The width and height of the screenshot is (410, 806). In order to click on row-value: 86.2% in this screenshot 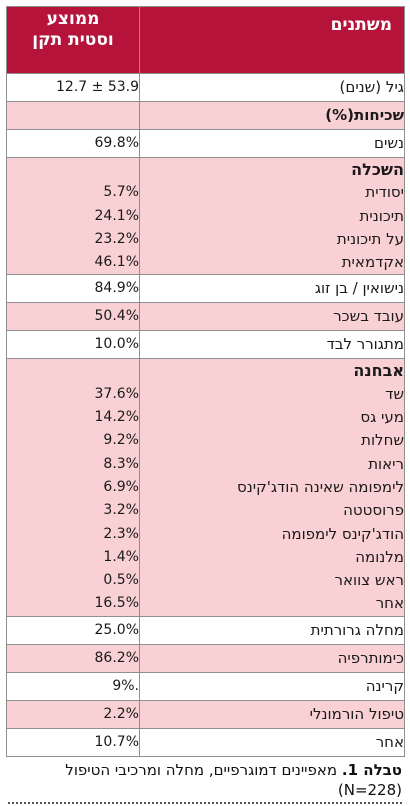, I will do `click(73, 658)`.